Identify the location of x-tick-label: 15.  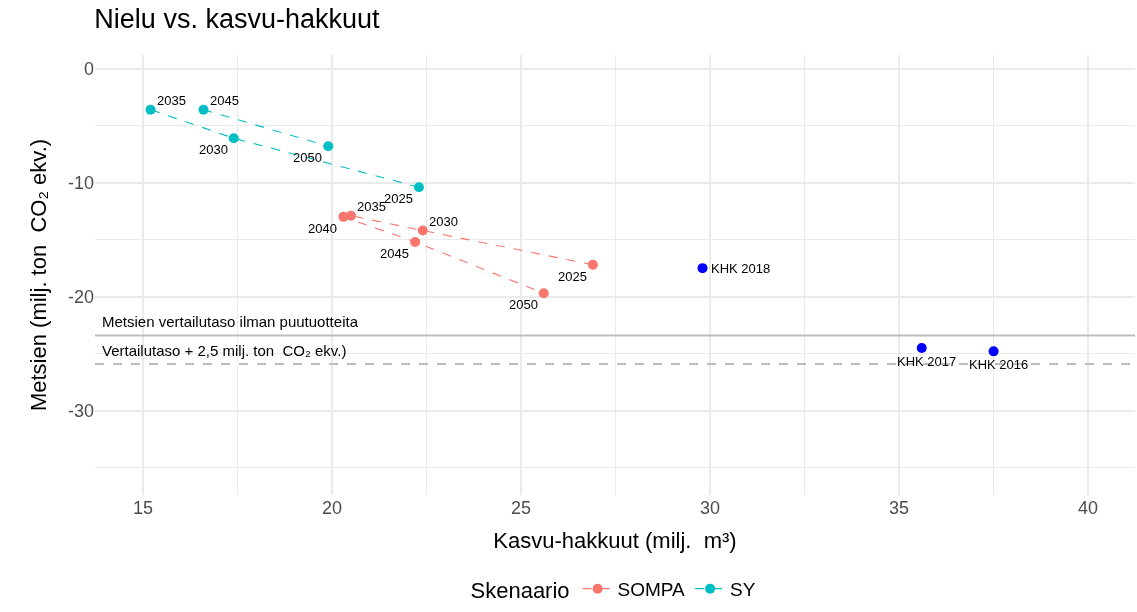
(143, 508).